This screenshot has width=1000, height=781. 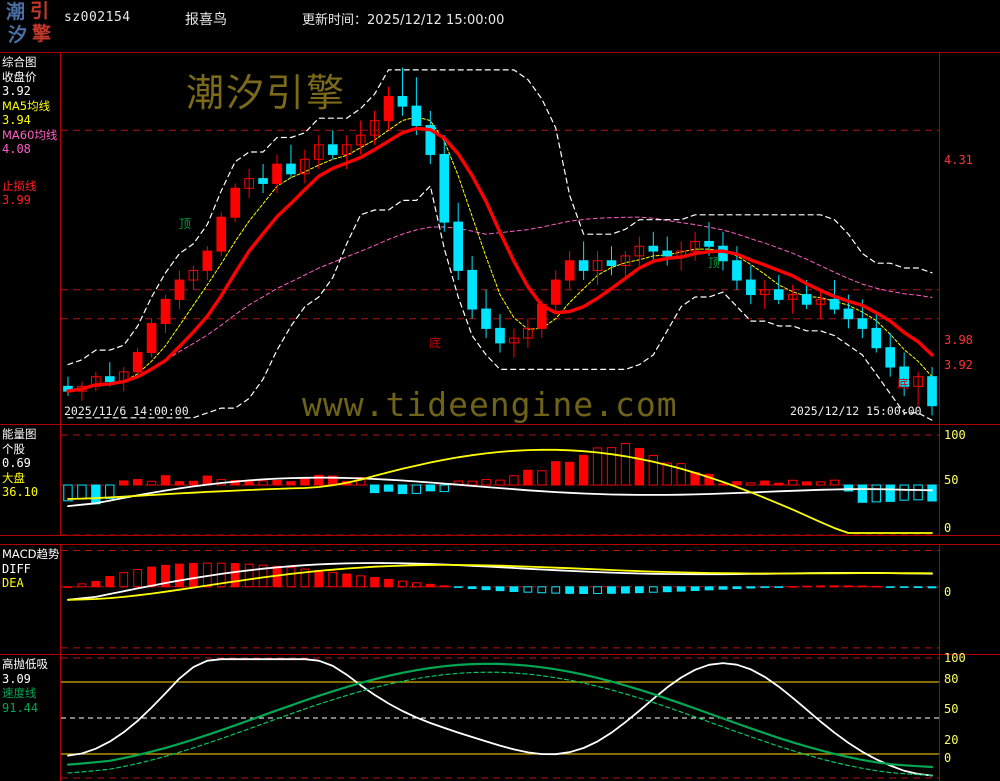 What do you see at coordinates (19, 693) in the screenshot?
I see `legend-speed-label: 速度线` at bounding box center [19, 693].